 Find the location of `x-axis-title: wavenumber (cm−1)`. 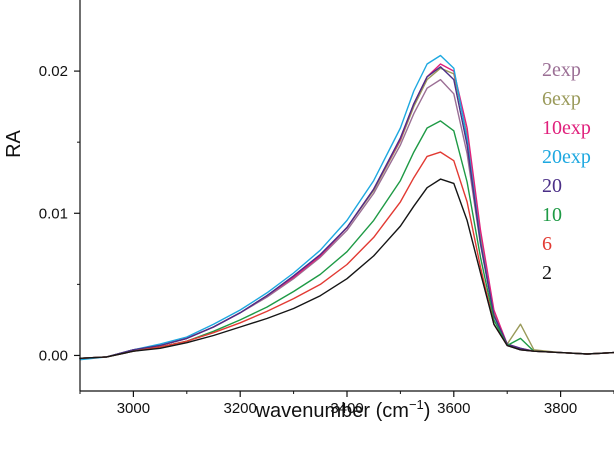

x-axis-title: wavenumber (cm−1) is located at coordinates (343, 409).